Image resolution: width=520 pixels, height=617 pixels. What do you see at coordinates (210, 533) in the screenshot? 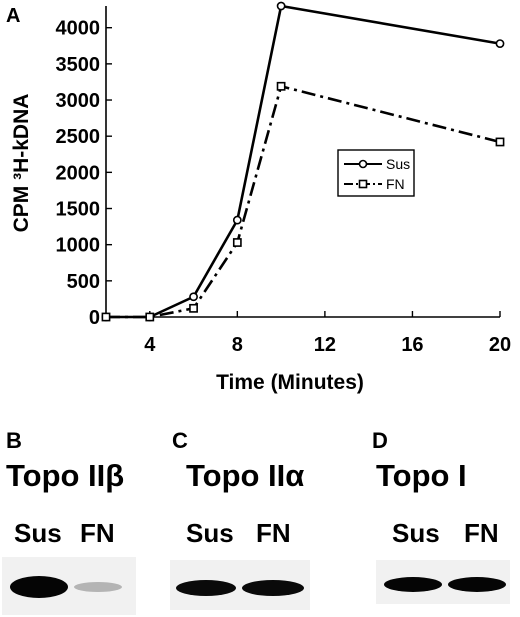
I see `lane-label-sus-c: Sus` at bounding box center [210, 533].